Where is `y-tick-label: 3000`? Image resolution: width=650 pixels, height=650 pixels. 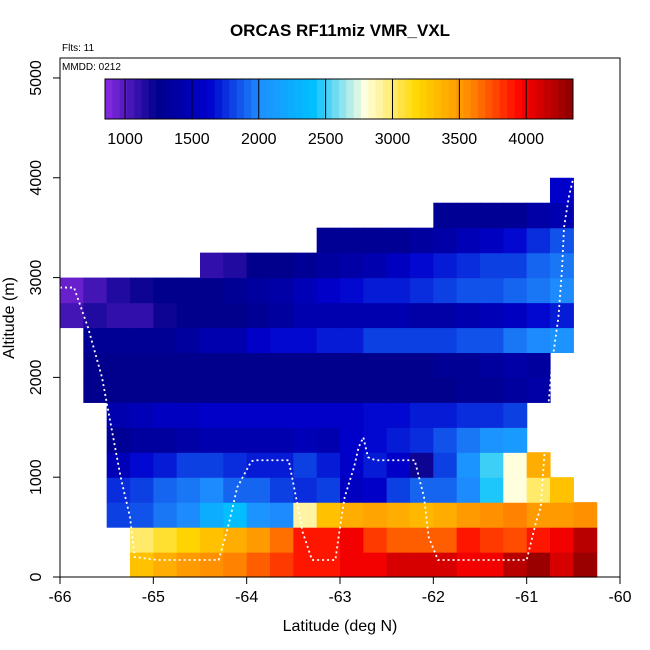 y-tick-label: 3000 is located at coordinates (36, 278).